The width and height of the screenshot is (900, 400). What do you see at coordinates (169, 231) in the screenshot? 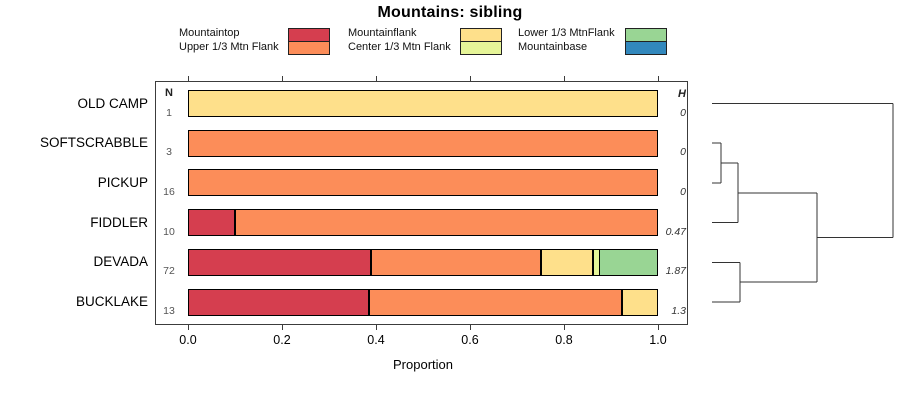
I see `n-value: 10` at bounding box center [169, 231].